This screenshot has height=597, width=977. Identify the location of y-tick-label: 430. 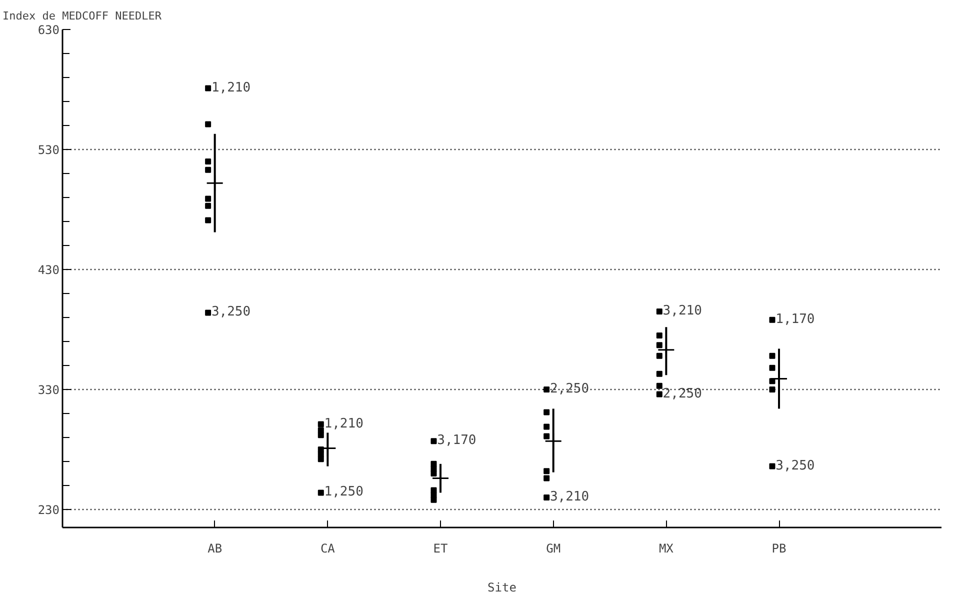
(49, 270).